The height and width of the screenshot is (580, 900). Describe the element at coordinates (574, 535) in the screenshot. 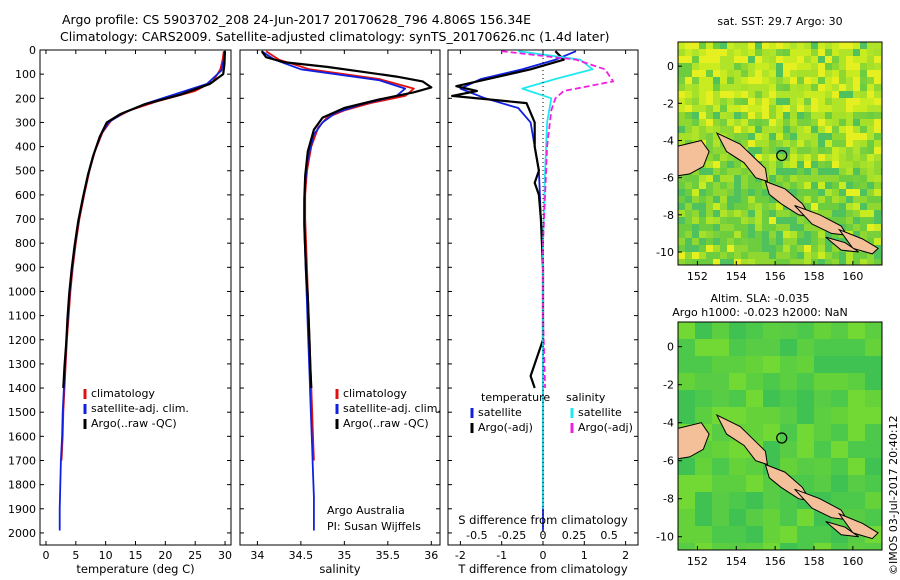

I see `difference-s-tick-label: 0.25` at that location.